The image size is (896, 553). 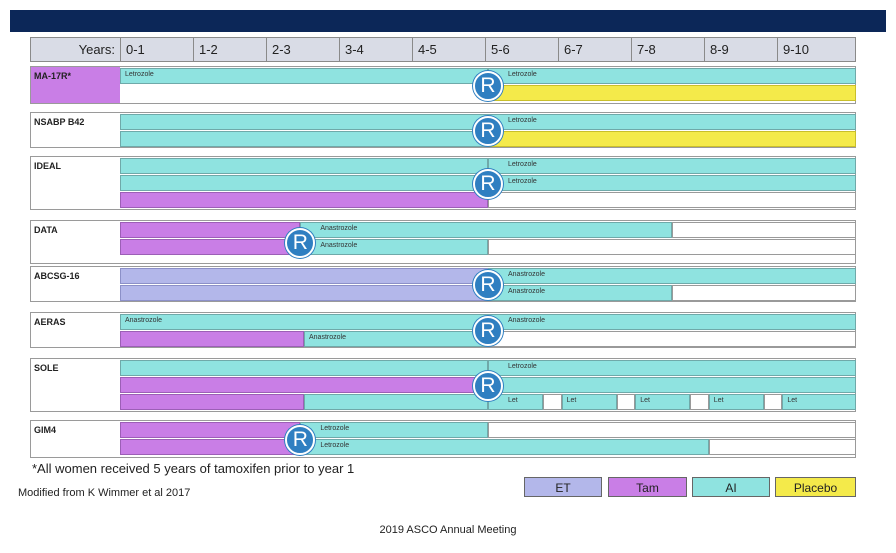 I want to click on trial-nsabp-b42: NSABP B42 Letrozole R, so click(x=443, y=130).